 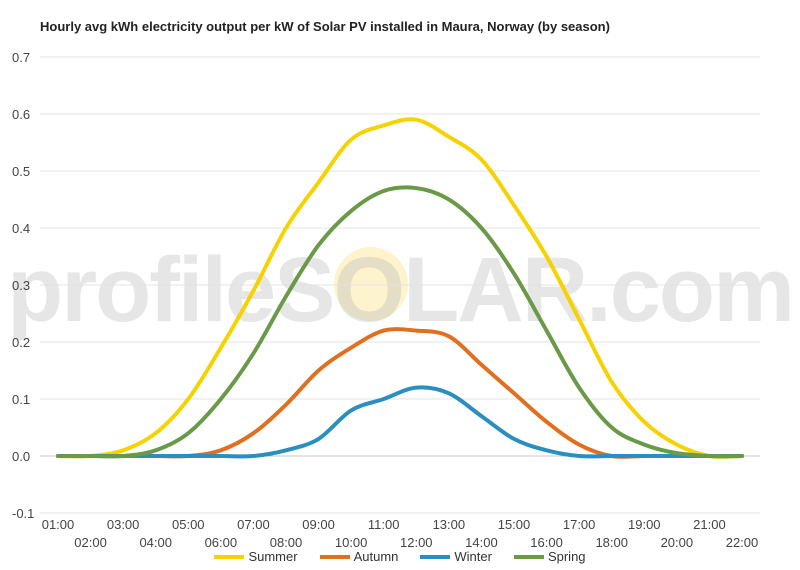 What do you see at coordinates (286, 541) in the screenshot?
I see `x-tick-label: 08:00` at bounding box center [286, 541].